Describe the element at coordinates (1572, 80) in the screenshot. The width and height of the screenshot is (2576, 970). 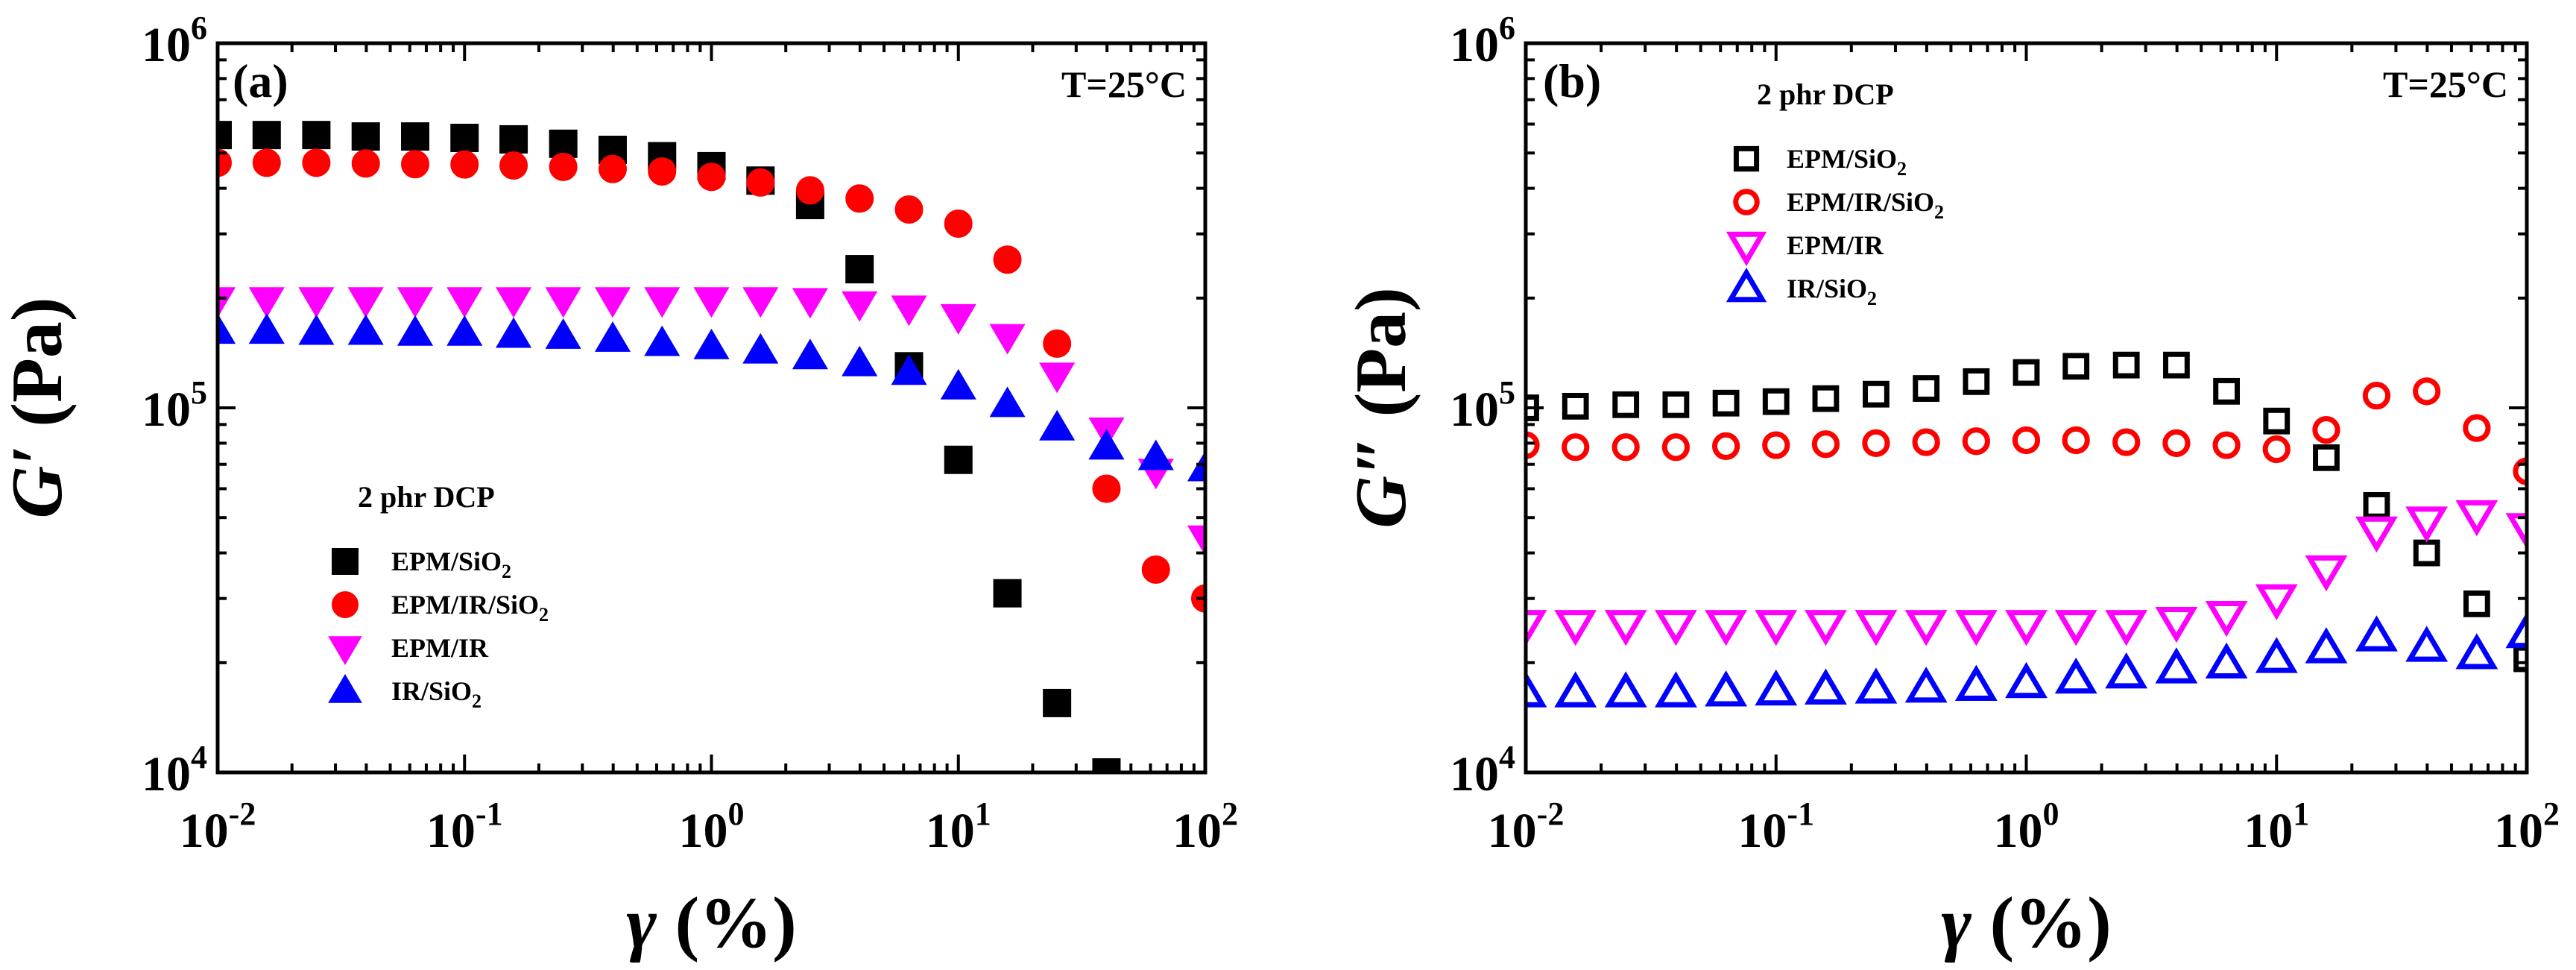
I see `panel-label: (b)` at that location.